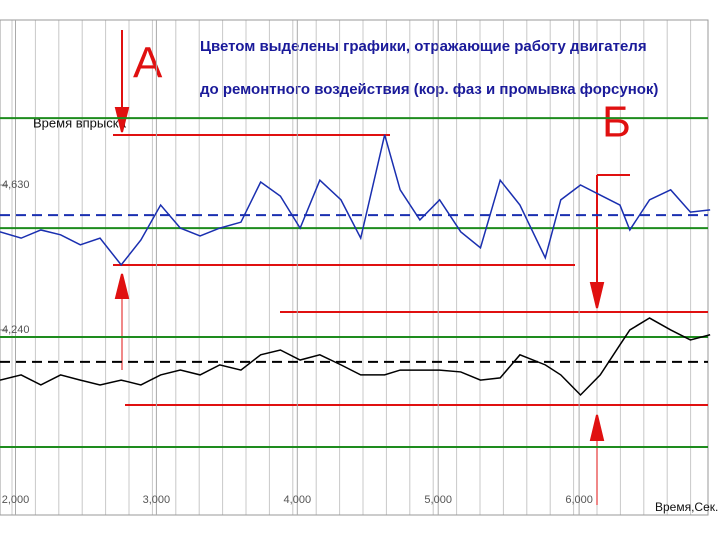 The width and height of the screenshot is (720, 540). What do you see at coordinates (16, 330) in the screenshot?
I see `y-tick-label: 4,240` at bounding box center [16, 330].